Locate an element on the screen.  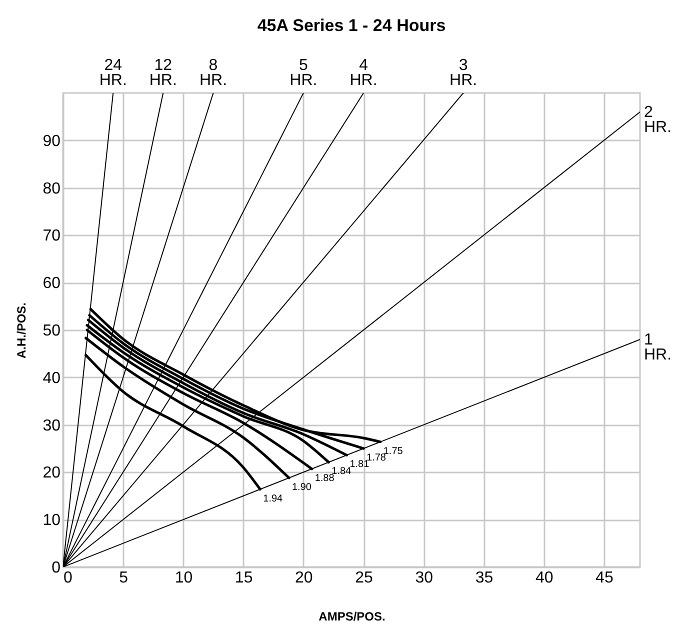
series-label: 1.88 is located at coordinates (324, 478).